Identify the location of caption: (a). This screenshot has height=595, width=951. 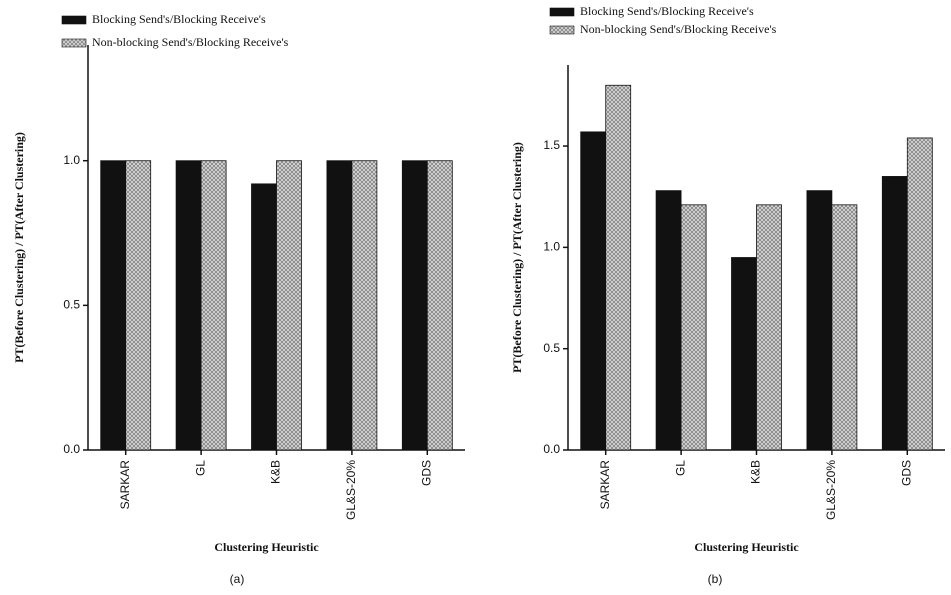
(237, 579).